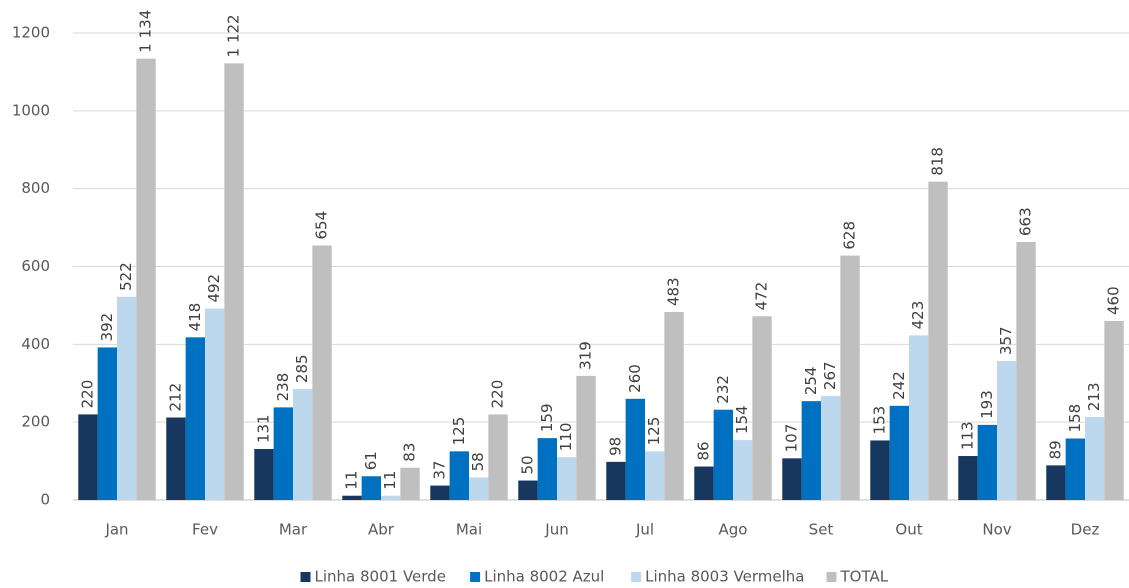  What do you see at coordinates (116, 530) in the screenshot?
I see `x-tick-label: Jan` at bounding box center [116, 530].